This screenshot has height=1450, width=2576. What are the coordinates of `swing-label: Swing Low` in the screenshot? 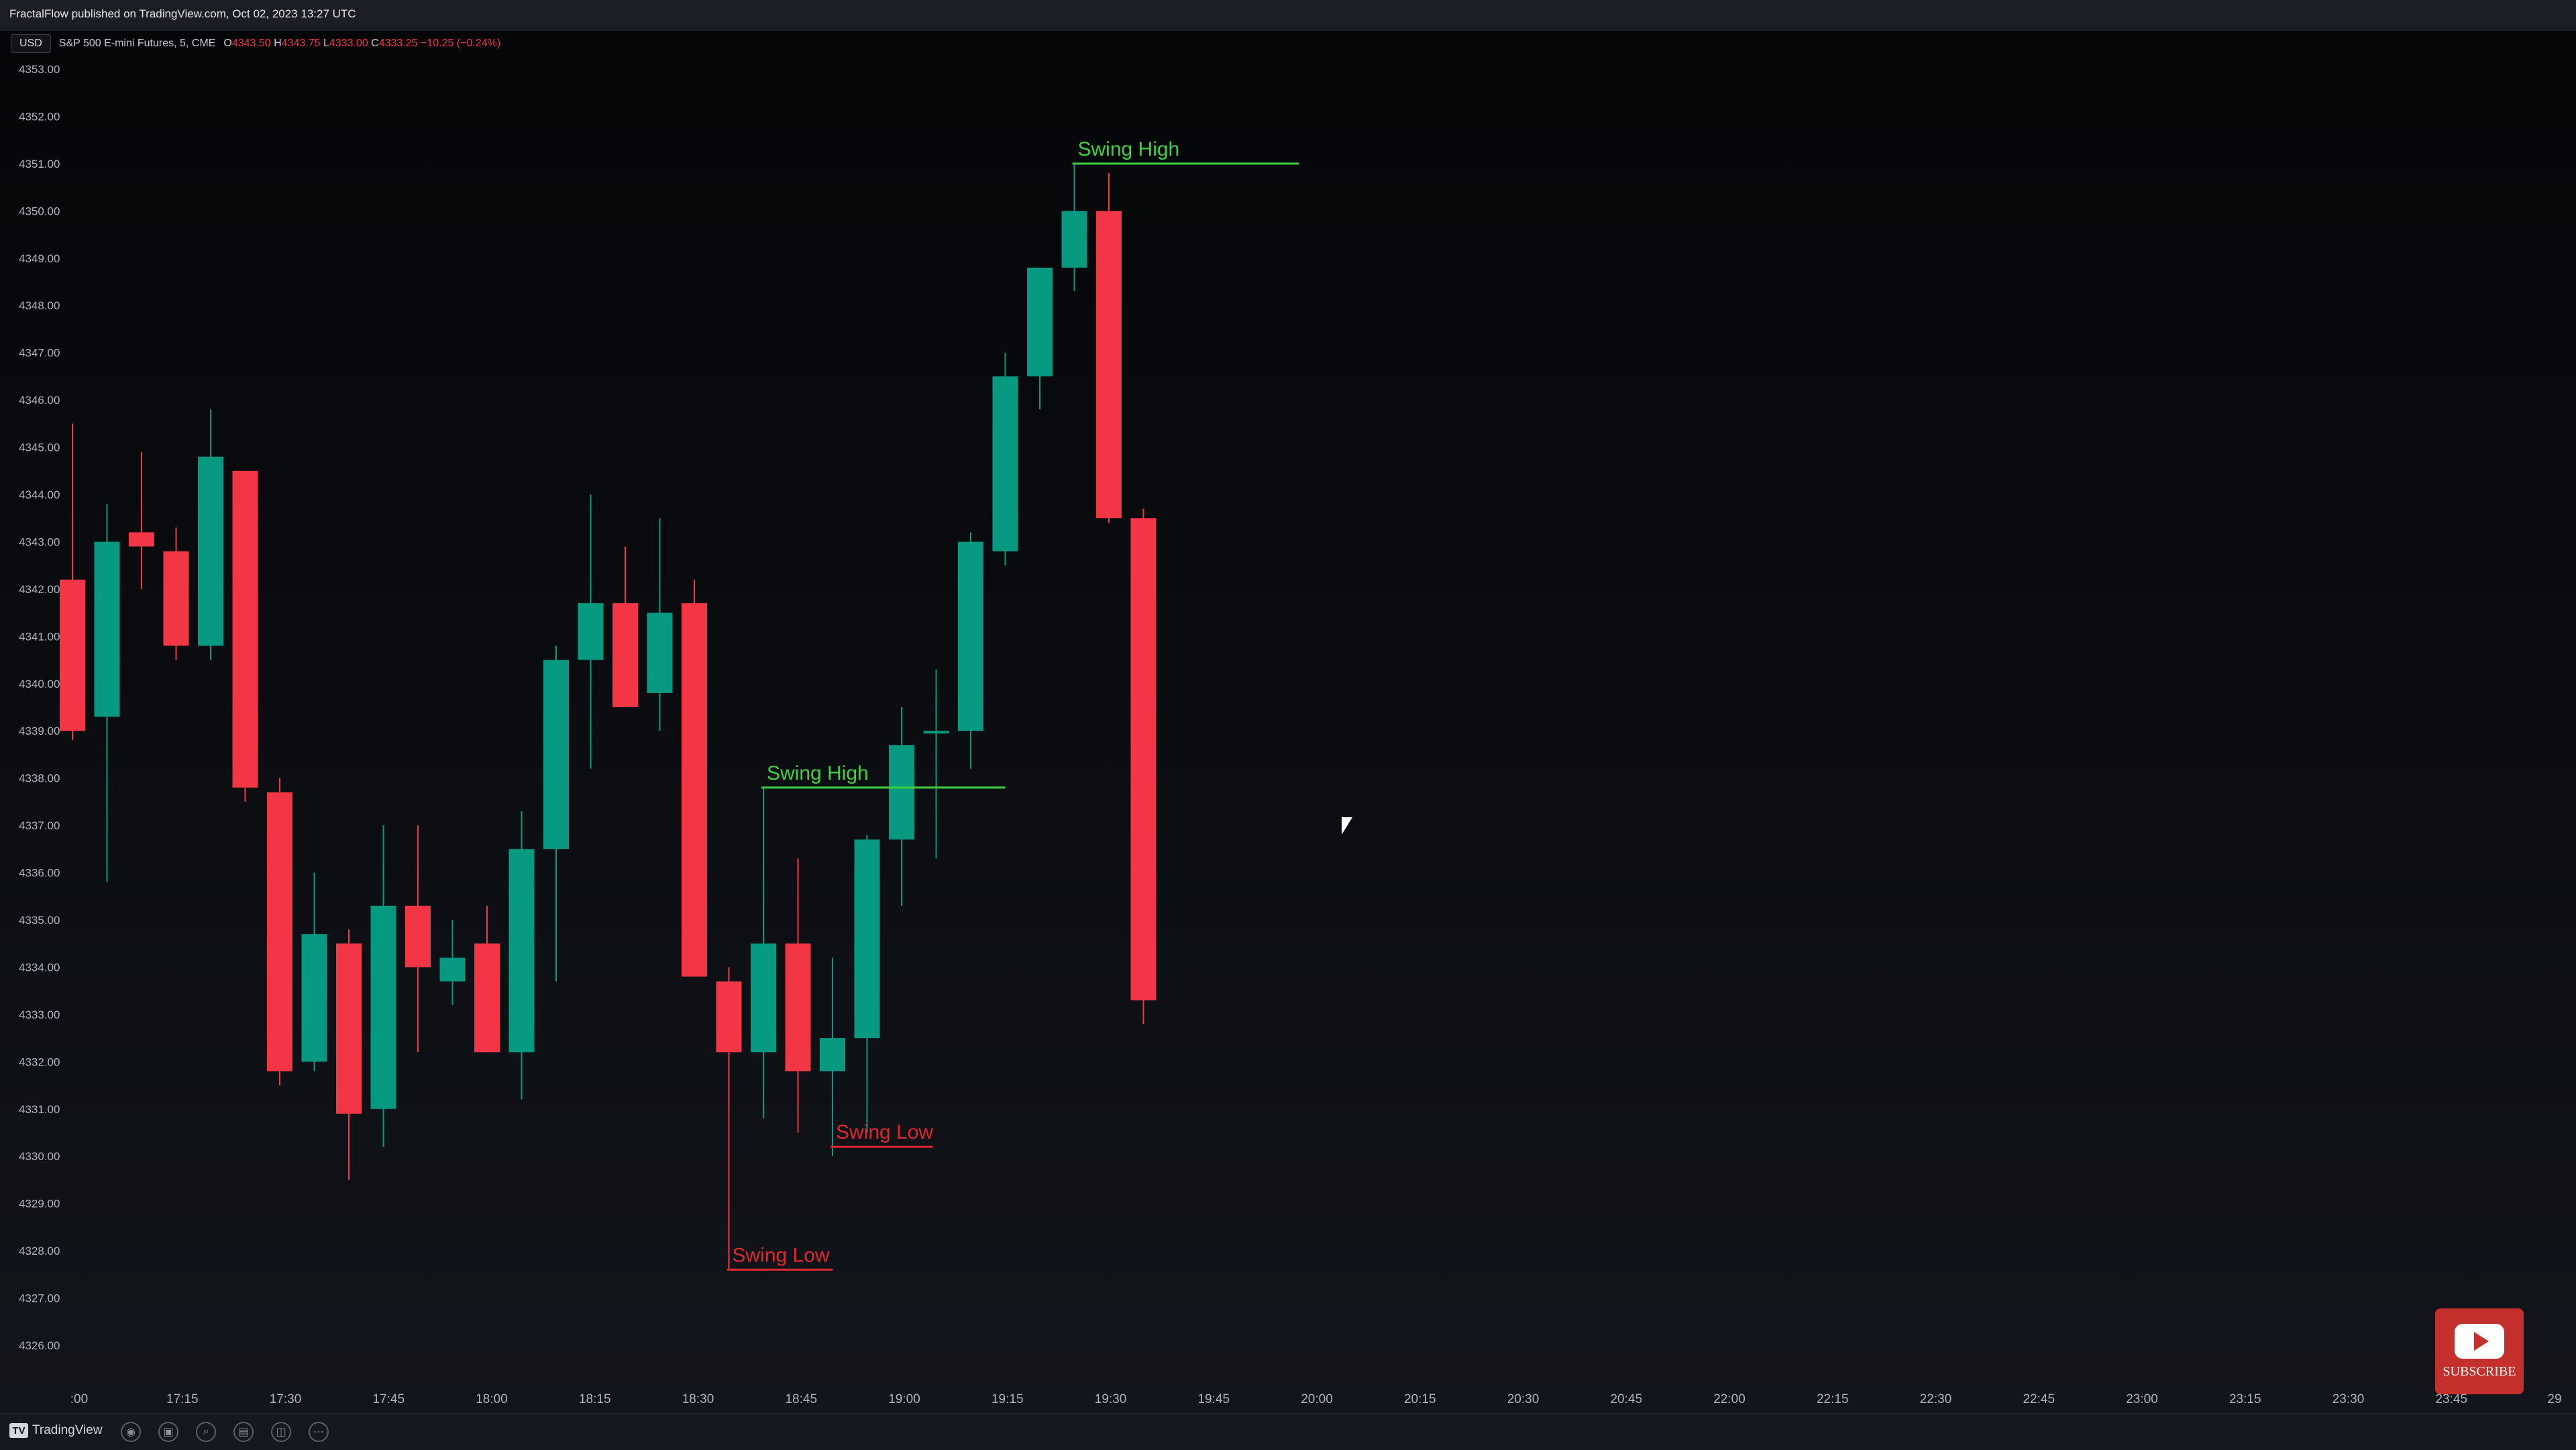 It's located at (781, 1255).